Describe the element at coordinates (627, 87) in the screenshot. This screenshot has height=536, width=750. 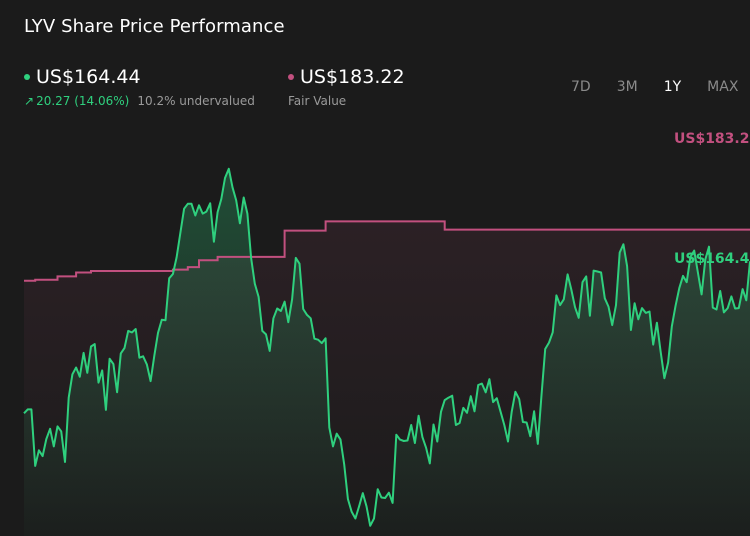
I see `tab-3m: 3M` at that location.